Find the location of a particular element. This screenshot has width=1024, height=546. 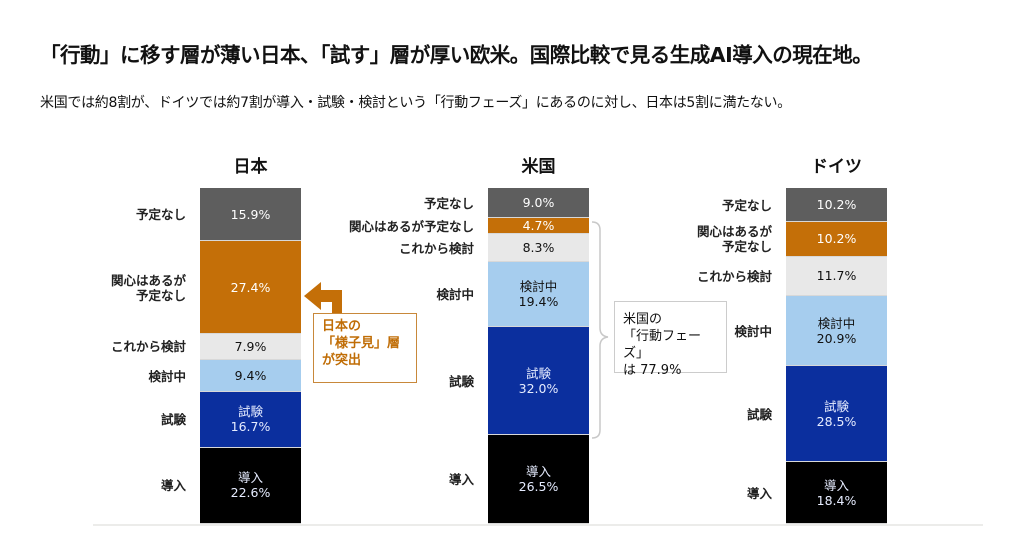

bar-segment-trial: 試験 32.0% is located at coordinates (538, 381).